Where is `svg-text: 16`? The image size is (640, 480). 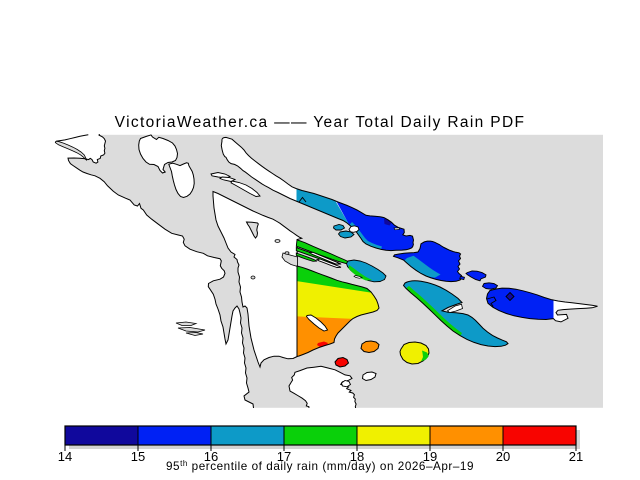
svg-text: 16 is located at coordinates (211, 456).